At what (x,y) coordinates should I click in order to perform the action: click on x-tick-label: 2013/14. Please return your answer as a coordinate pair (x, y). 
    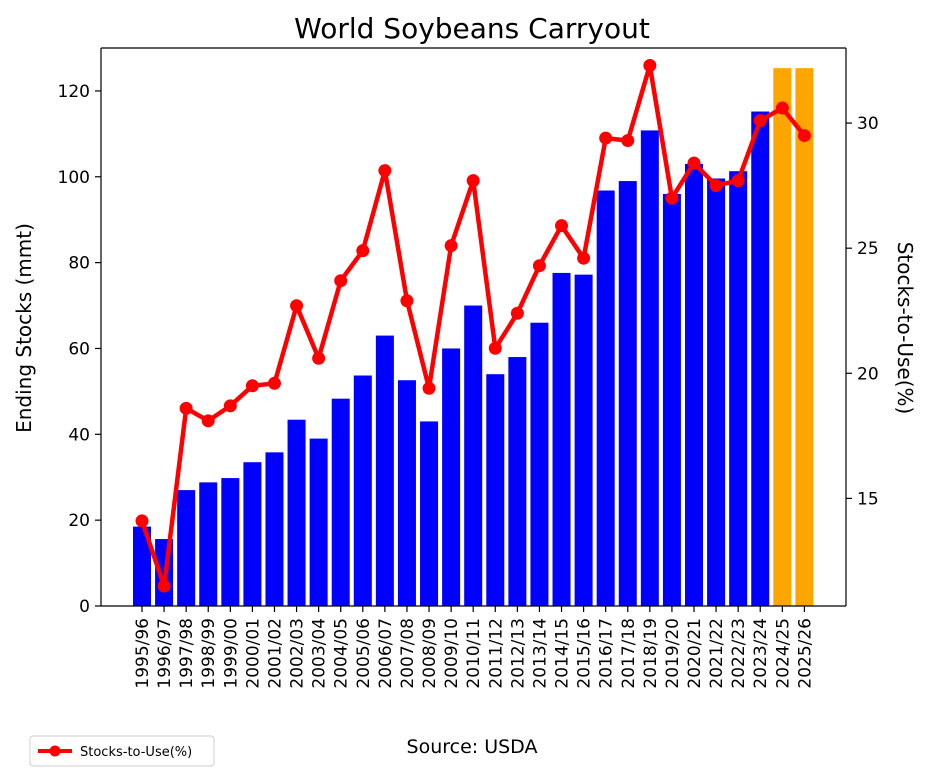
    Looking at the image, I should click on (540, 653).